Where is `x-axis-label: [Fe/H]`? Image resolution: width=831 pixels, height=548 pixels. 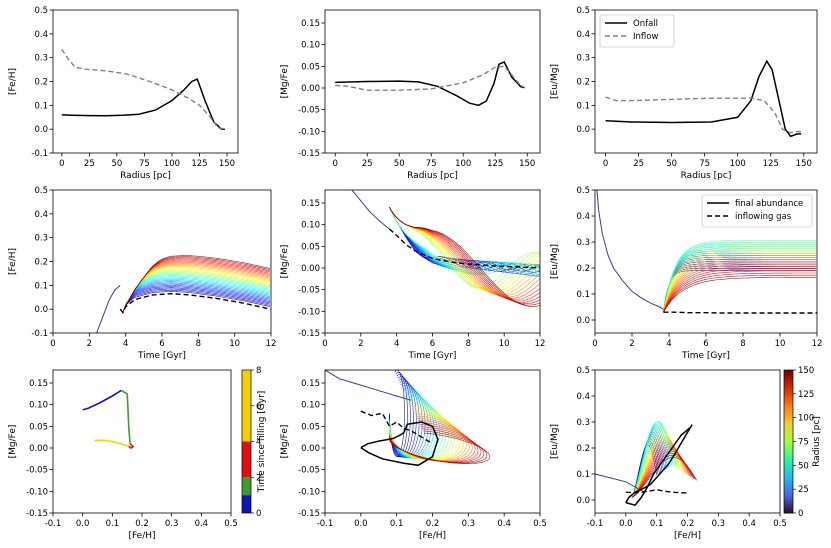 x-axis-label: [Fe/H] is located at coordinates (432, 536).